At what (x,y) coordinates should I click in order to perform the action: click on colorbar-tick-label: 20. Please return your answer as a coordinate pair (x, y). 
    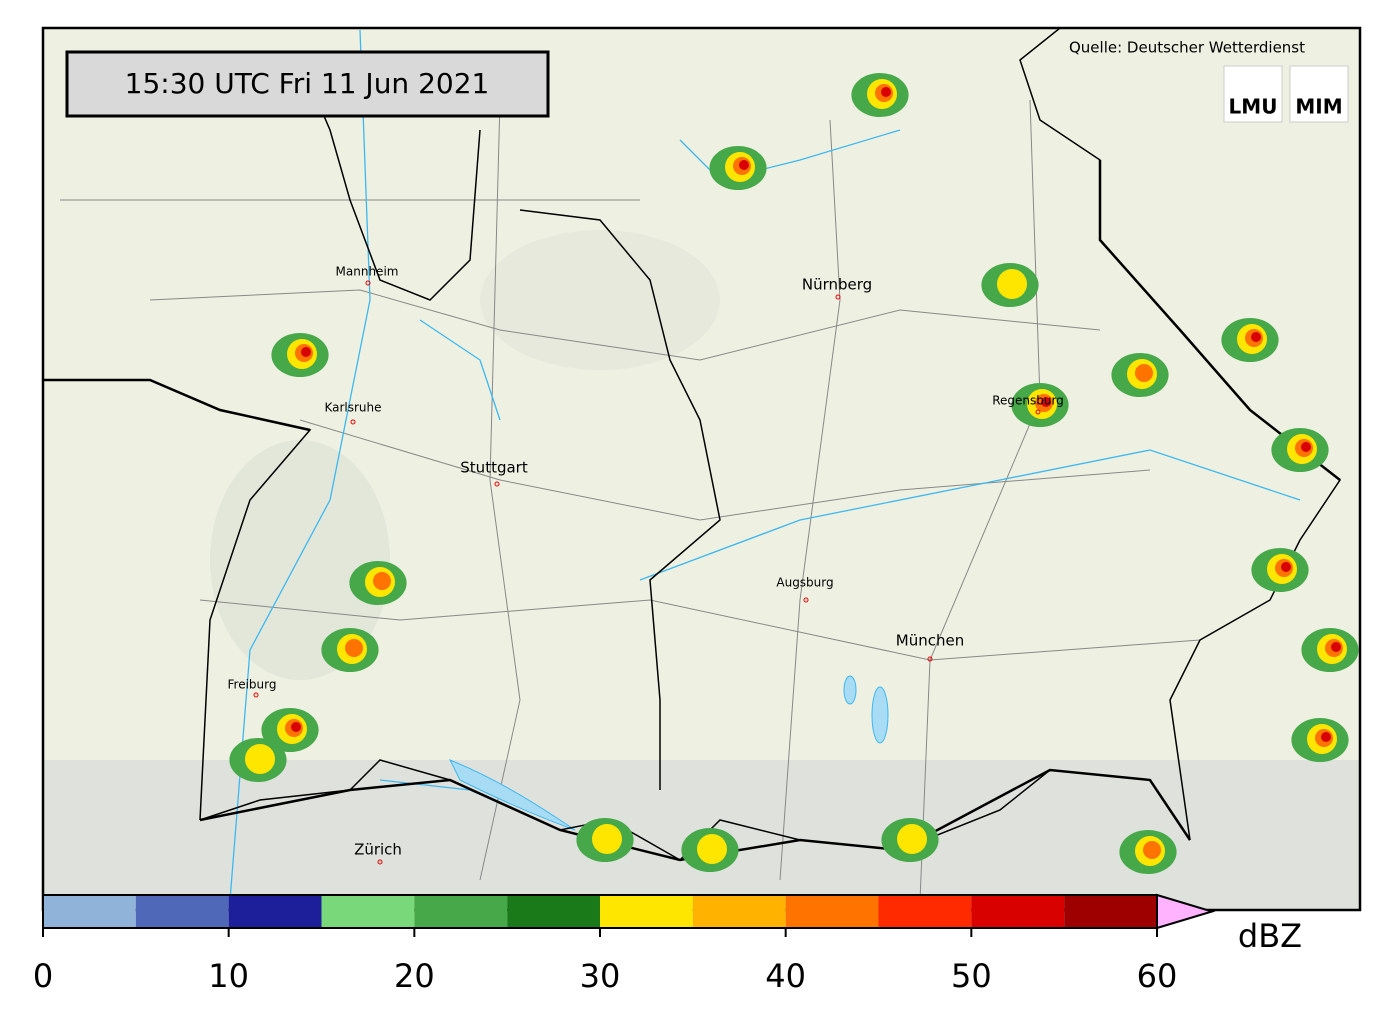
    Looking at the image, I should click on (414, 976).